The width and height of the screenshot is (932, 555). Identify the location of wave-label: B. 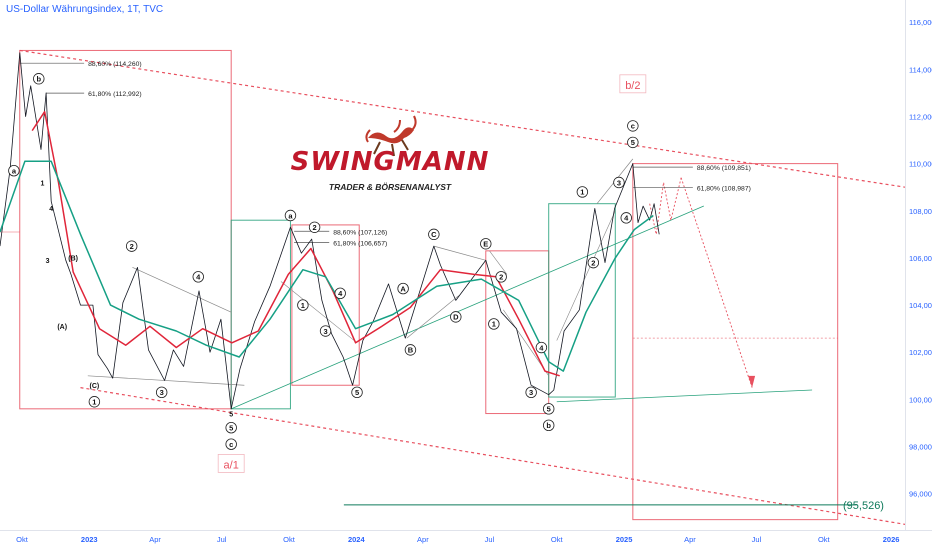
(411, 350).